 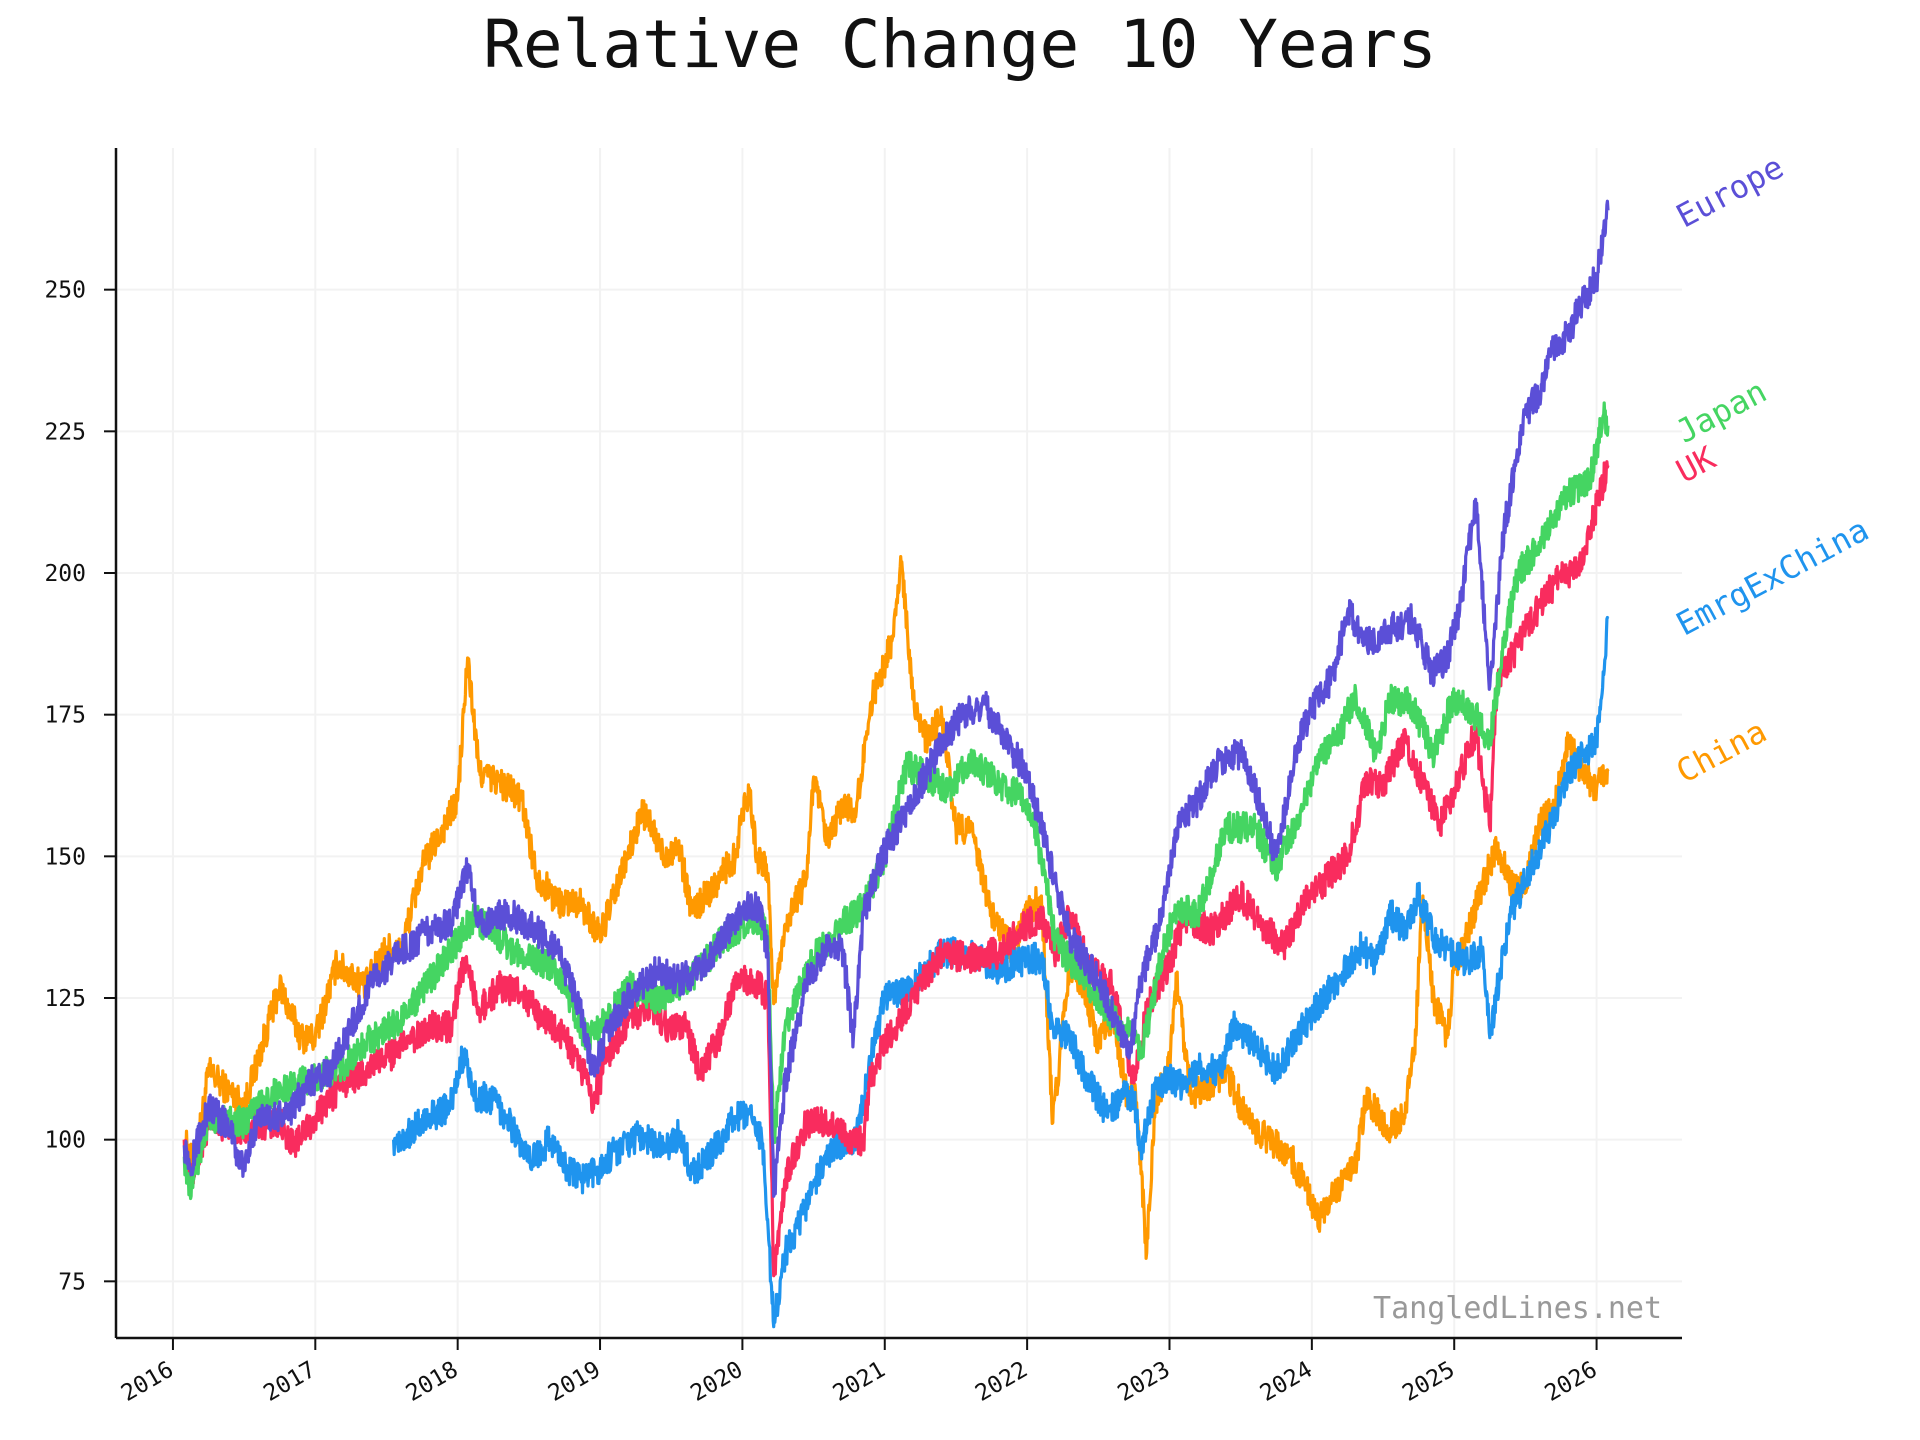 I want to click on x-tick-label: 2020, so click(x=716, y=1382).